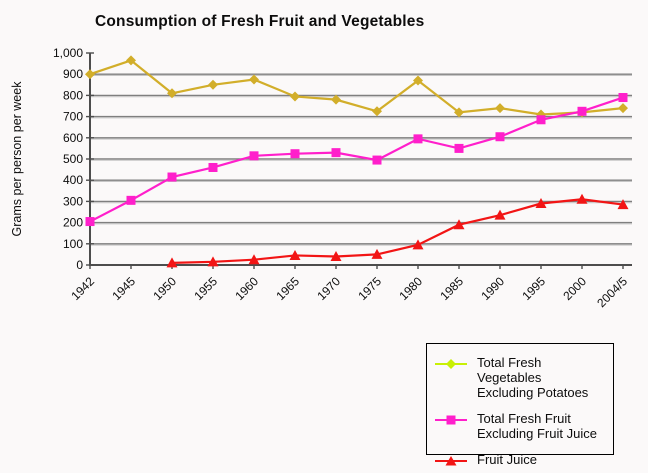 The width and height of the screenshot is (648, 473). What do you see at coordinates (73, 201) in the screenshot?
I see `y-tick-label: 300` at bounding box center [73, 201].